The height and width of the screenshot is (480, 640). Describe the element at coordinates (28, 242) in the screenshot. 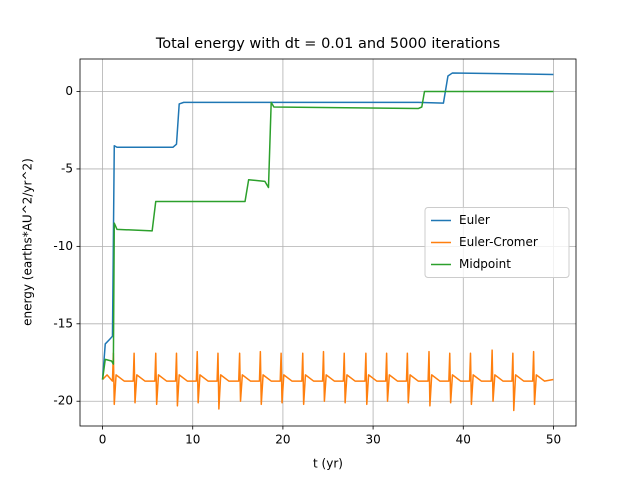

I see `y-axis-label: energy (earths*AU^2/yr^2)` at that location.